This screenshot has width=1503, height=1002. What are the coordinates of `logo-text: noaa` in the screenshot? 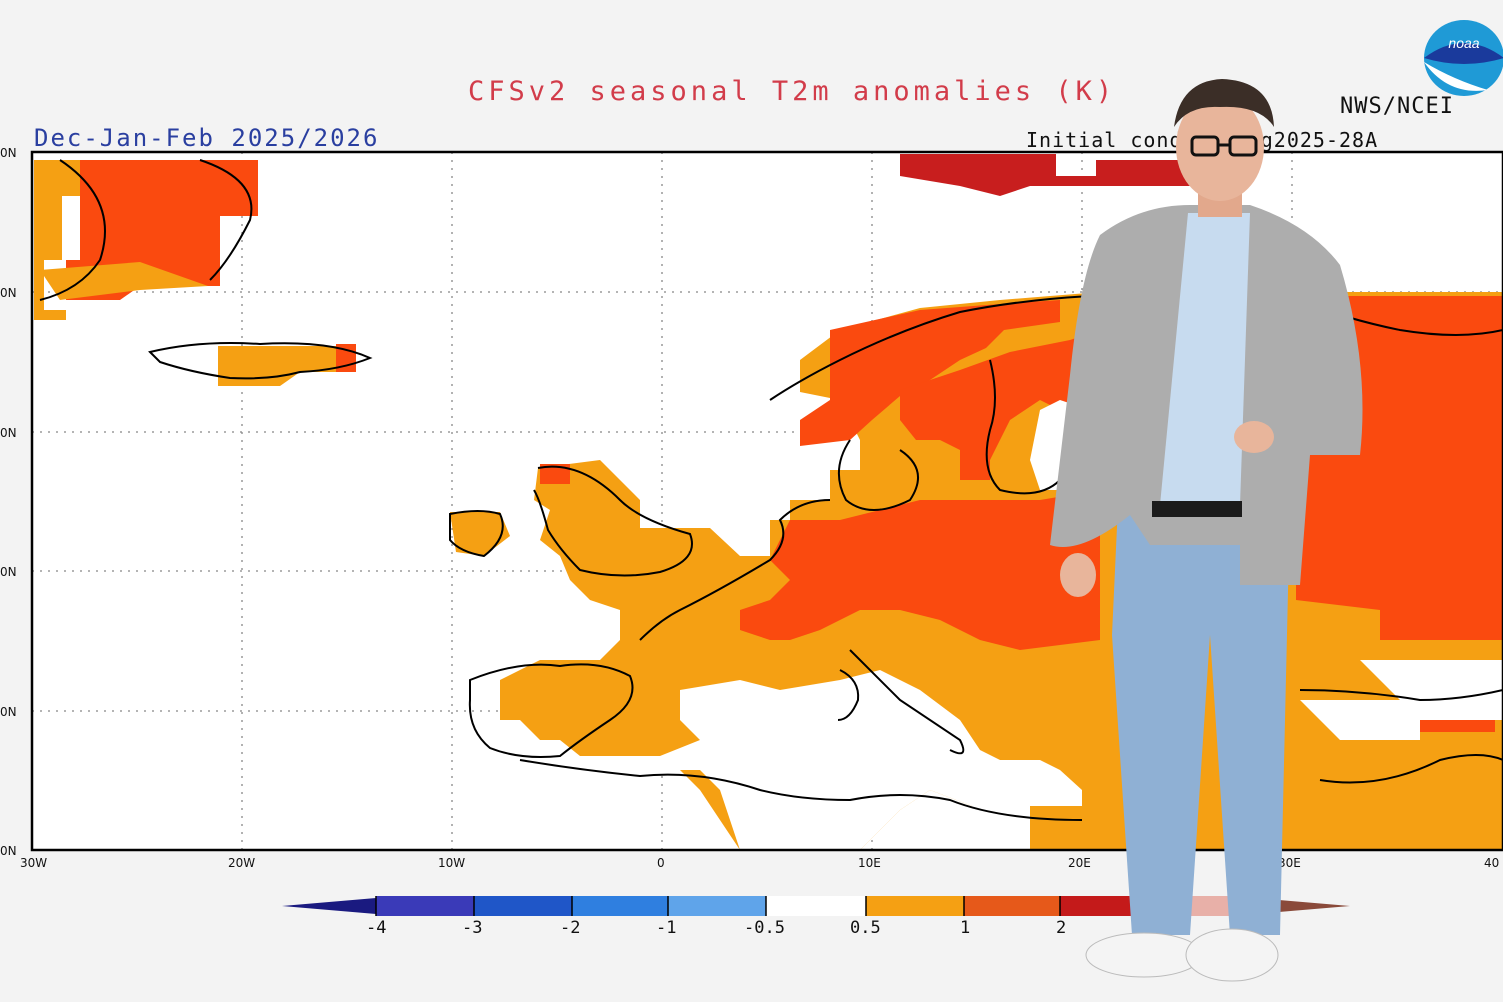 It's located at (1463, 43).